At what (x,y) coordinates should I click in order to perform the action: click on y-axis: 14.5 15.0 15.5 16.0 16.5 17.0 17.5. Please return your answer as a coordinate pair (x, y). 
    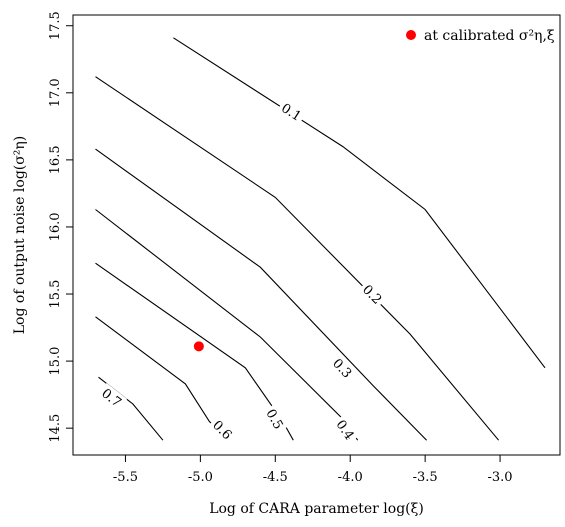
    Looking at the image, I should click on (60, 227).